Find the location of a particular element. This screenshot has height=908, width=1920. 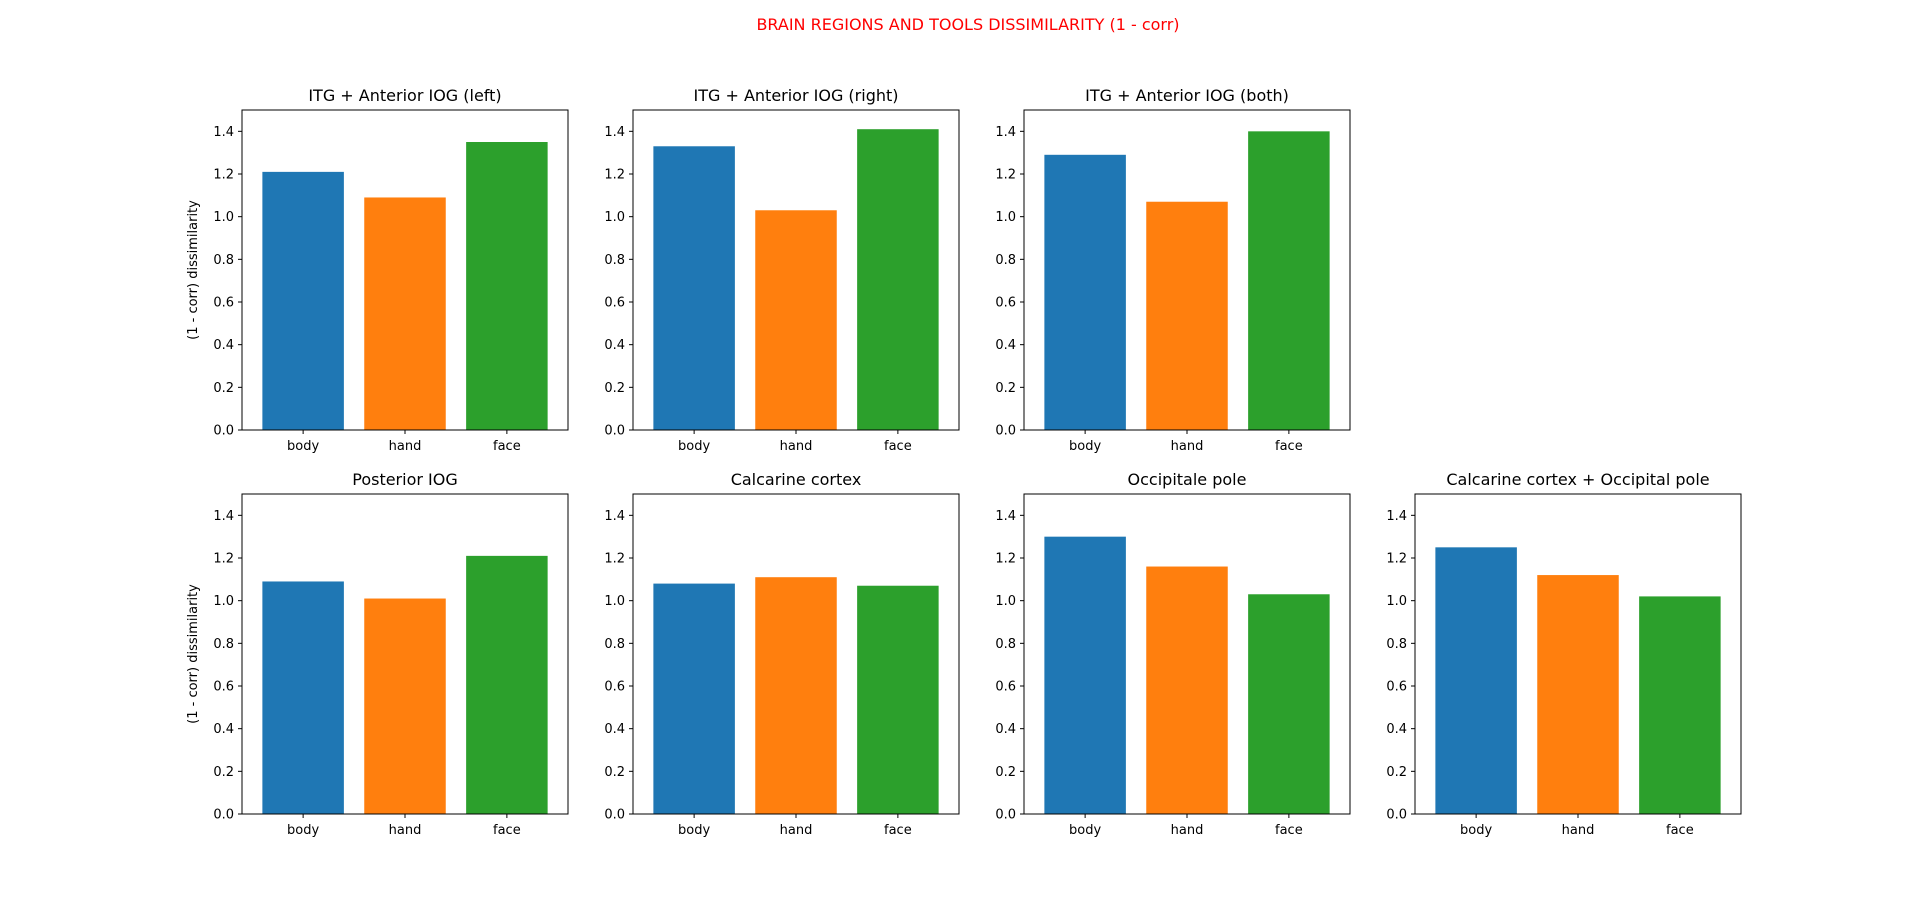

panel-title: Posterior IOG is located at coordinates (405, 479).